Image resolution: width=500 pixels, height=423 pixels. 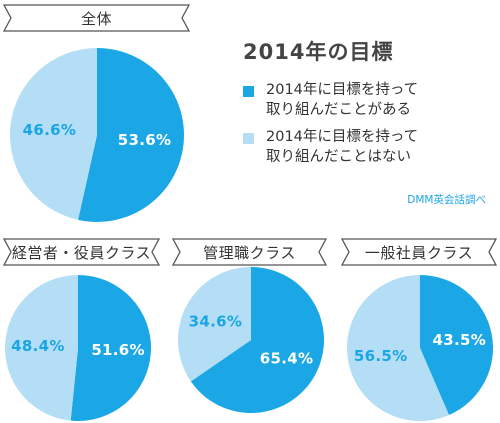 I want to click on chart-title-executives: 経営者・役員クラス, so click(x=81, y=252).